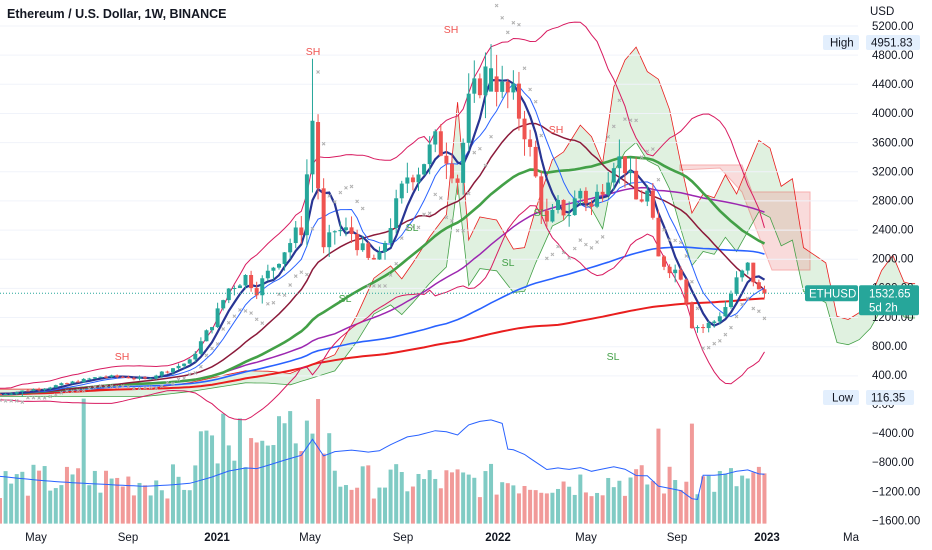 The height and width of the screenshot is (550, 932). I want to click on swing-high-label: SH, so click(122, 357).